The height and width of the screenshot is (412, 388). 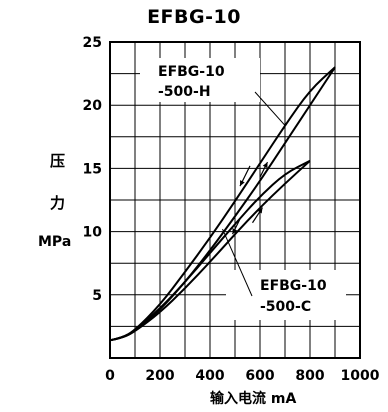 What do you see at coordinates (237, 262) in the screenshot?
I see `annotation-c-leader` at bounding box center [237, 262].